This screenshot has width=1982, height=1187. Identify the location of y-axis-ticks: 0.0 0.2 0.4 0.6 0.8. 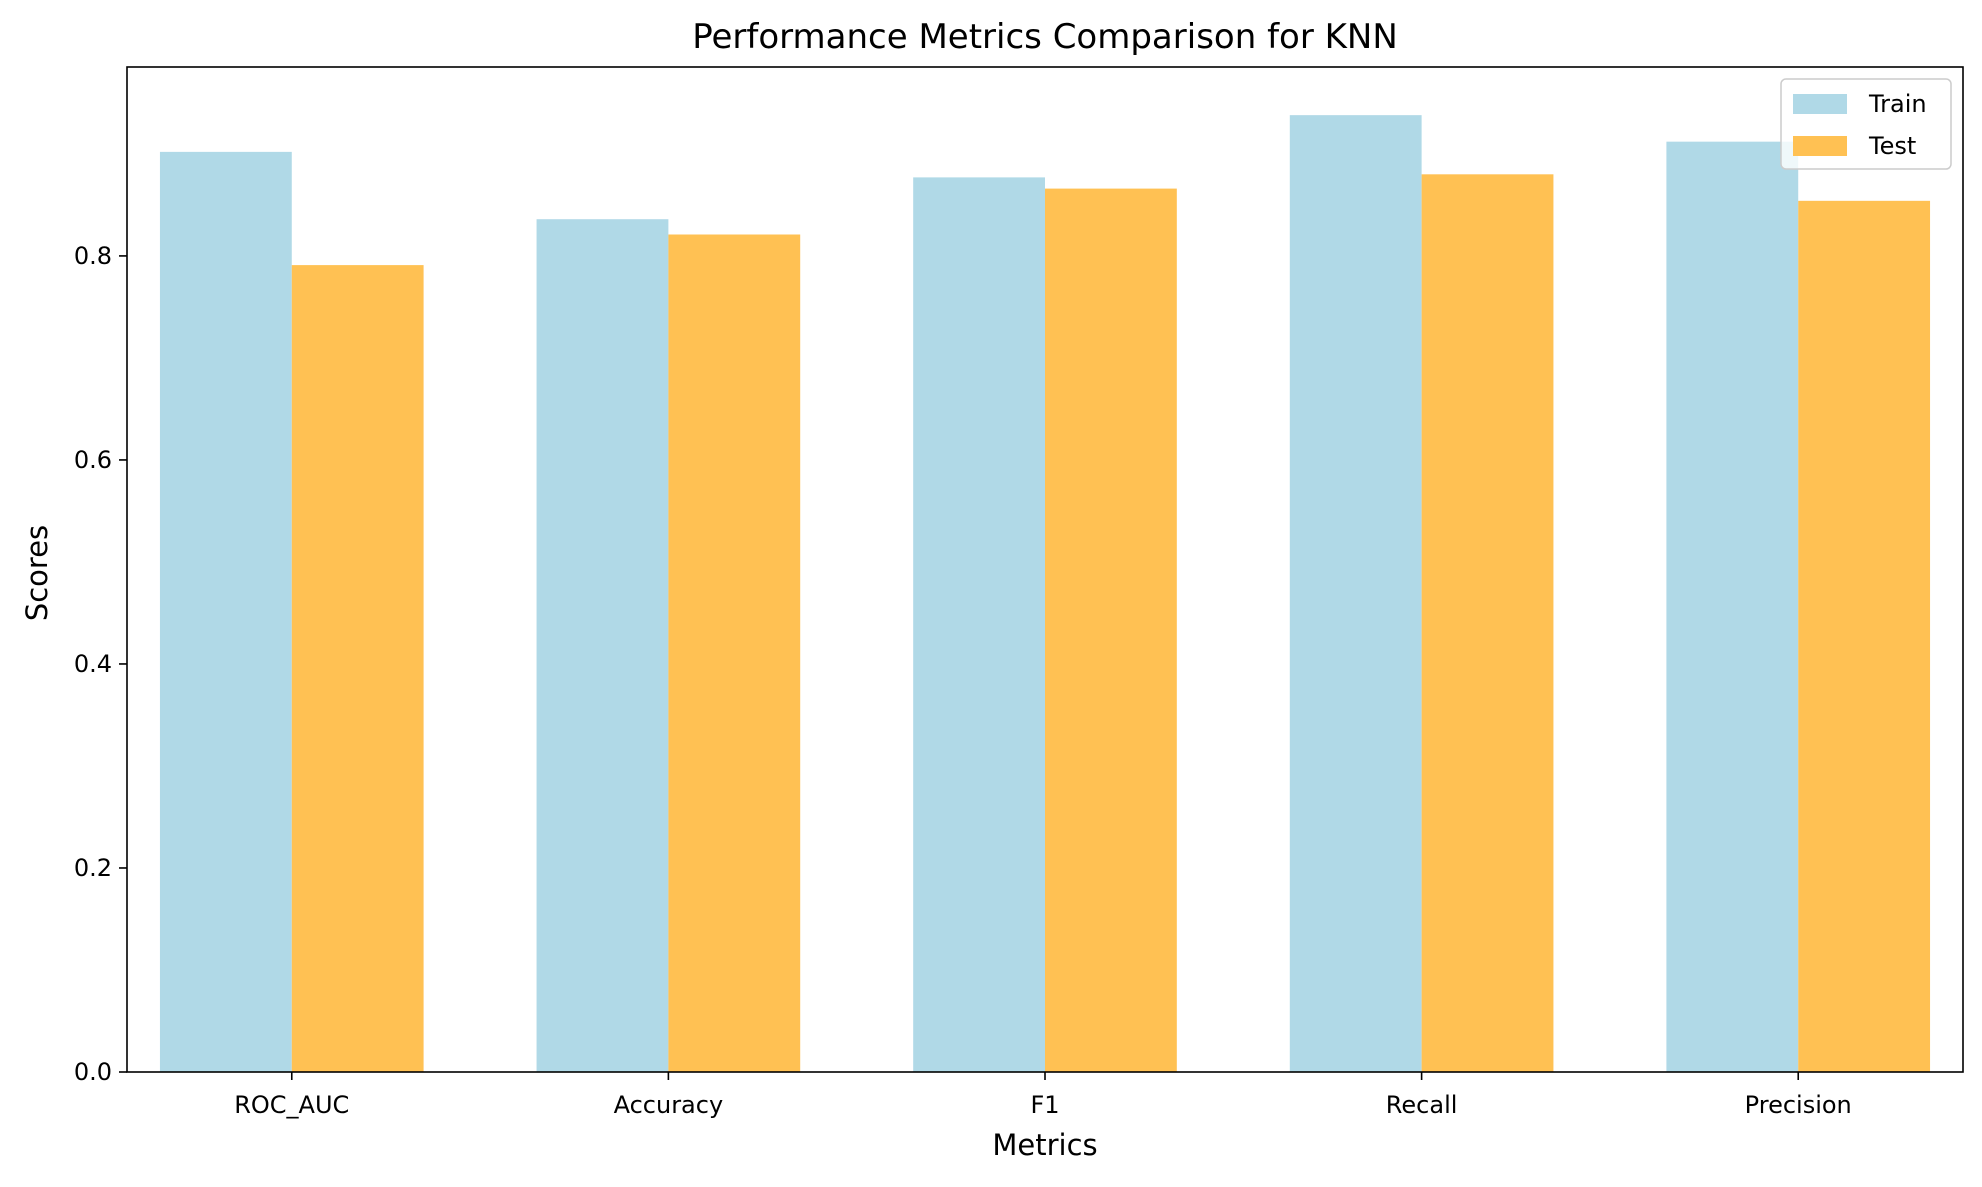
(100, 664).